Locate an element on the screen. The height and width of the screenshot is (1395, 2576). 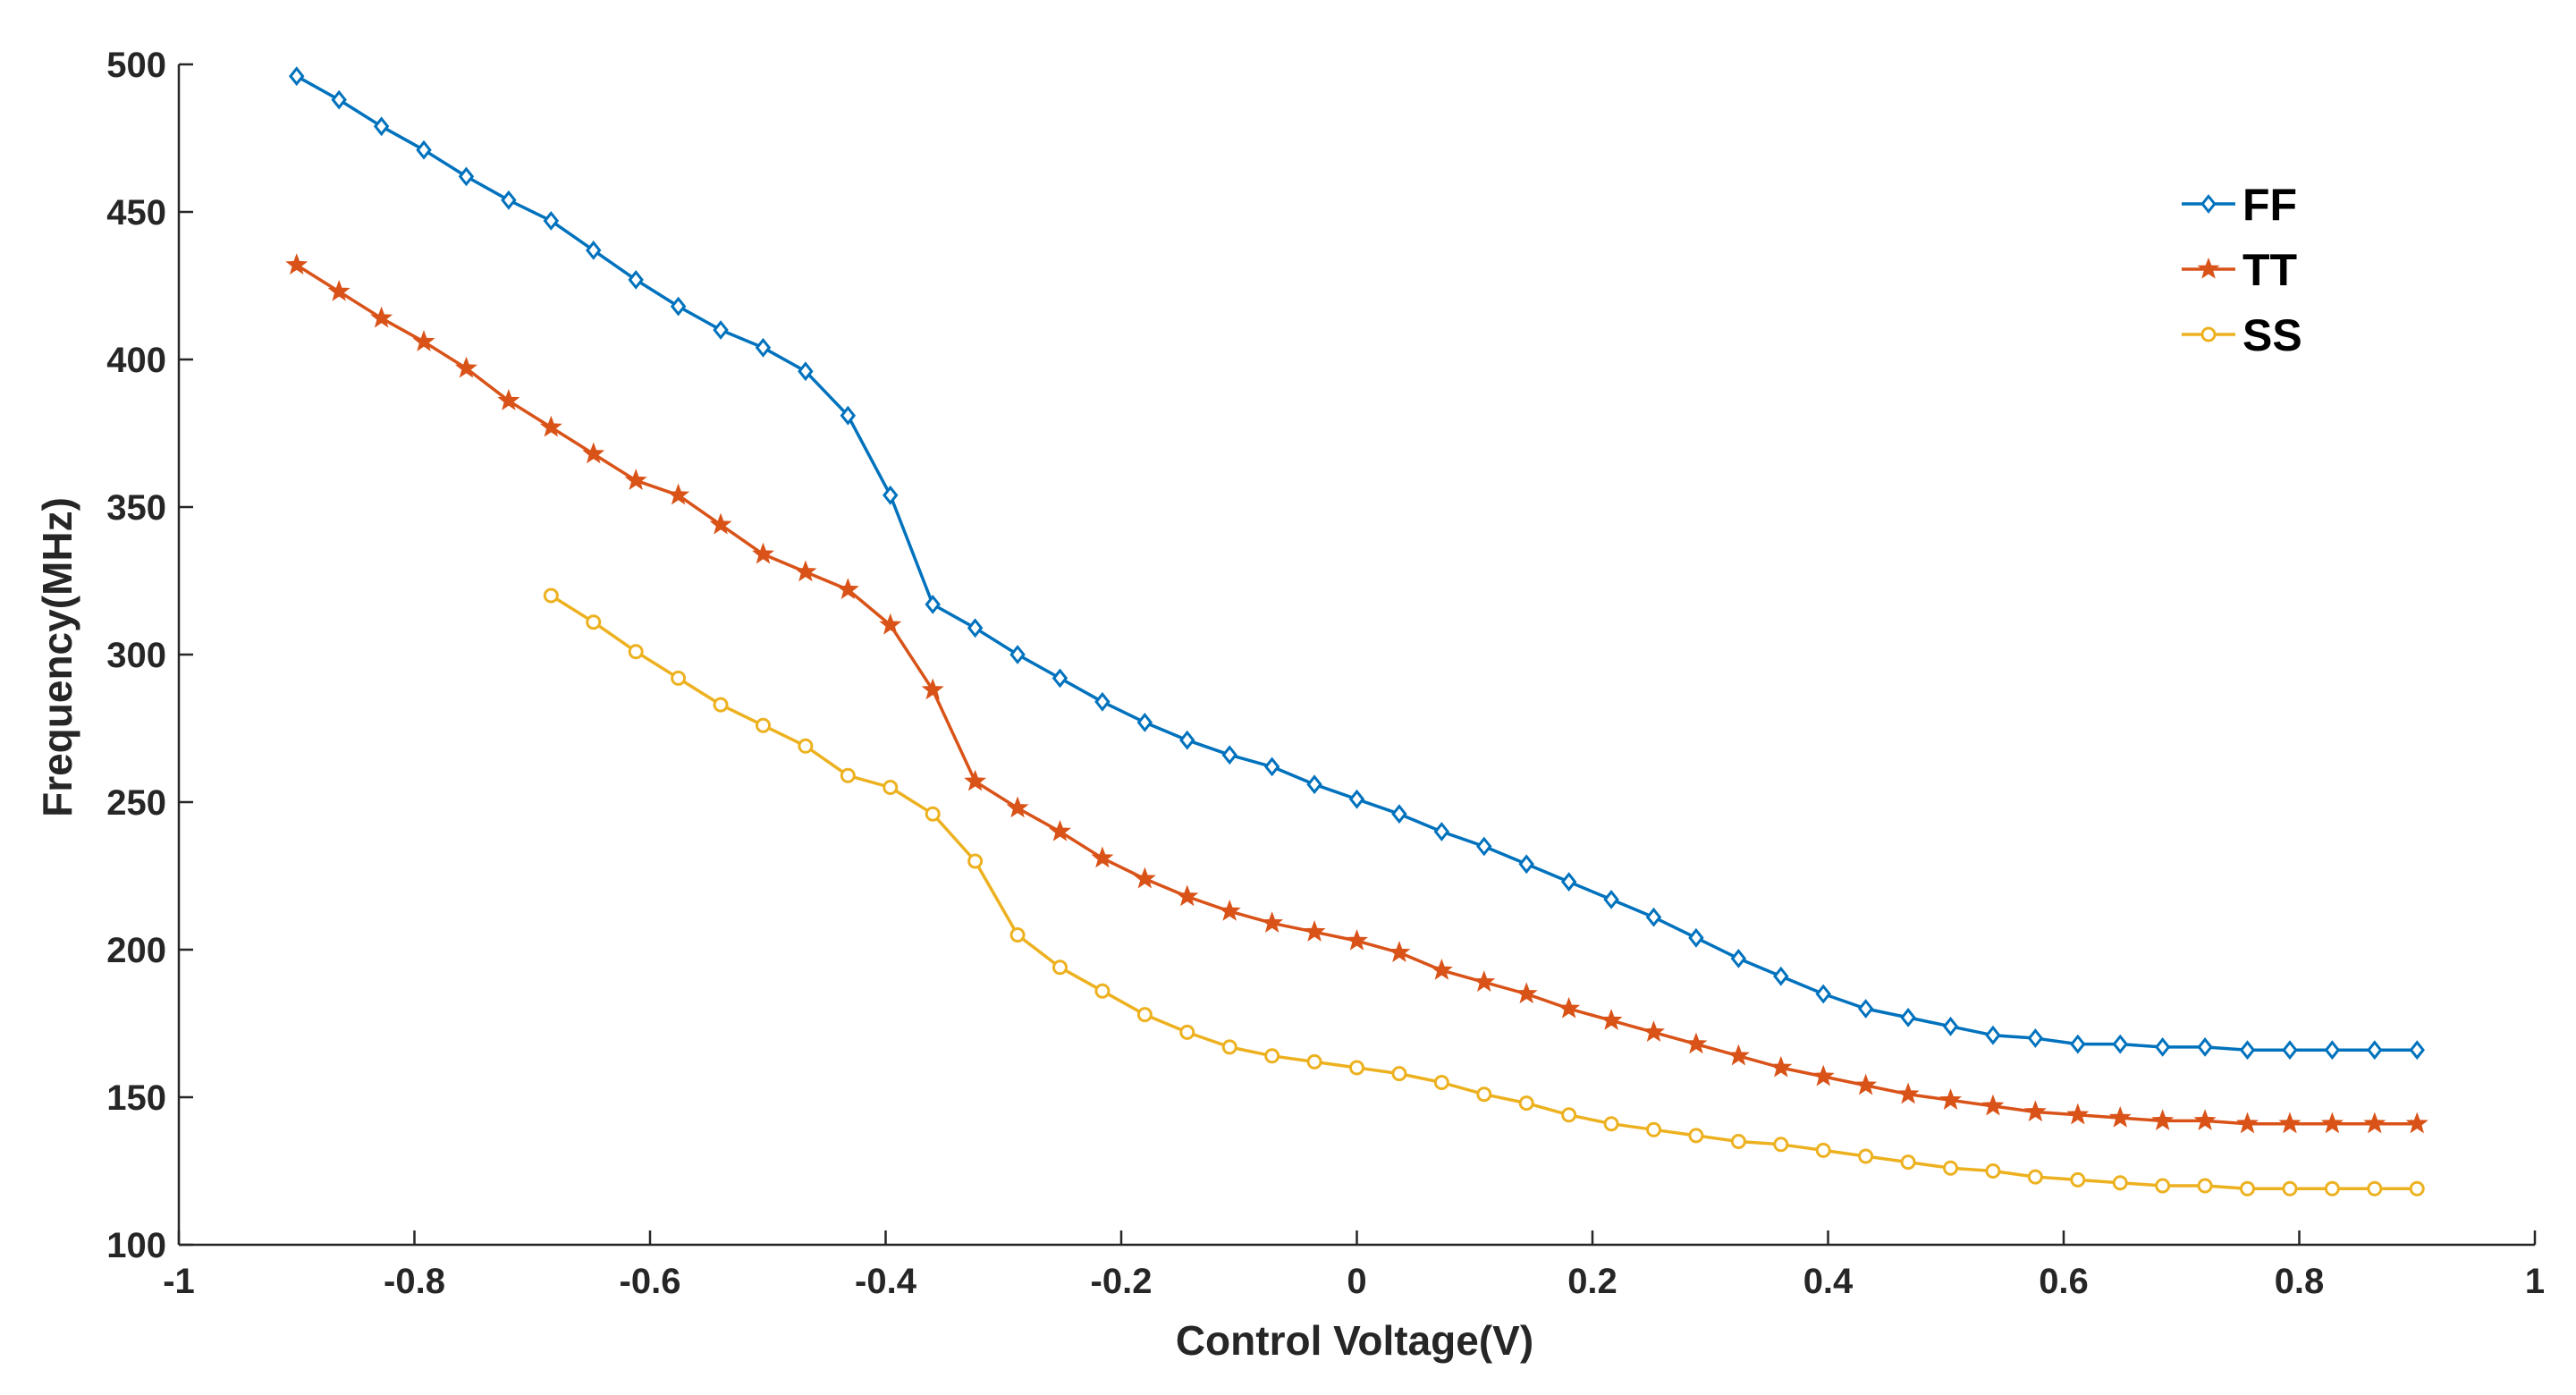
x-axis-title: Control Voltage(V) is located at coordinates (1354, 1340).